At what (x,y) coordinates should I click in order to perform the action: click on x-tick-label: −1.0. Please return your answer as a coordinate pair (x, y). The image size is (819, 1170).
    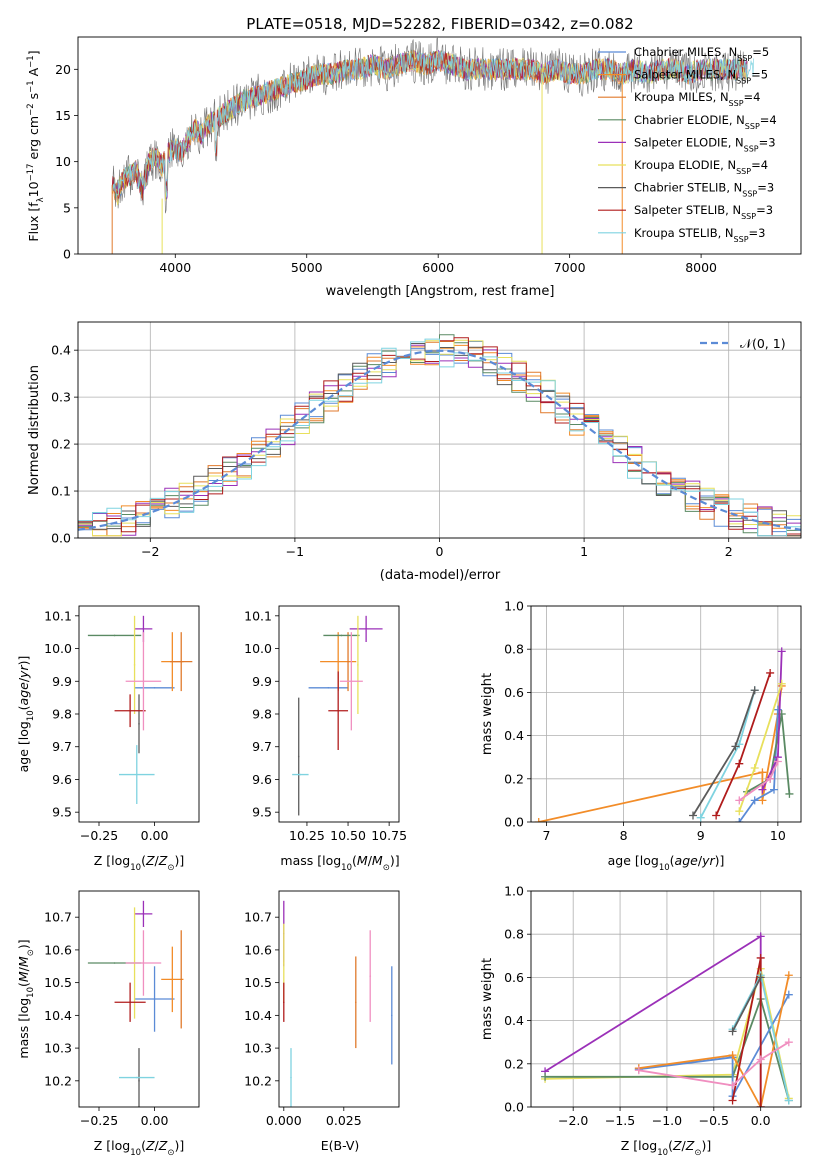
    Looking at the image, I should click on (667, 1120).